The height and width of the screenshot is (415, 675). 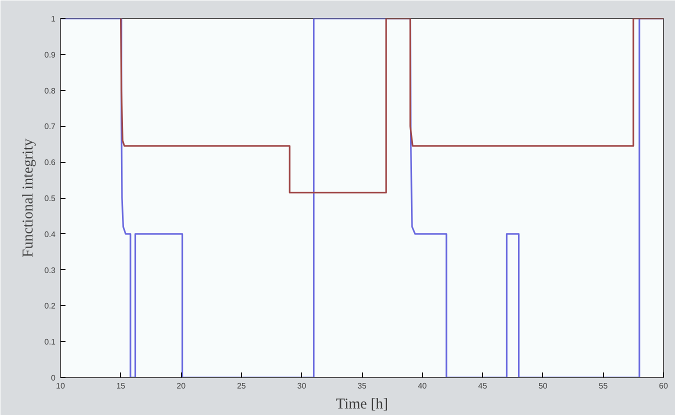 What do you see at coordinates (663, 386) in the screenshot?
I see `x-tick-label: 60` at bounding box center [663, 386].